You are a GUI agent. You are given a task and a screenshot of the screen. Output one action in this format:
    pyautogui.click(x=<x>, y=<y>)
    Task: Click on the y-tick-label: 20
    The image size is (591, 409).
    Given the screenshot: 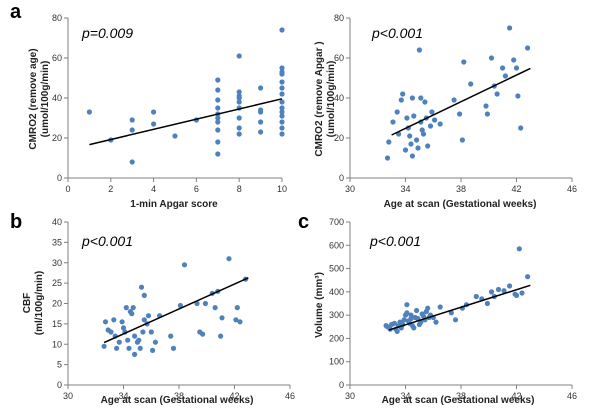 What is the action you would take?
    pyautogui.click(x=57, y=138)
    